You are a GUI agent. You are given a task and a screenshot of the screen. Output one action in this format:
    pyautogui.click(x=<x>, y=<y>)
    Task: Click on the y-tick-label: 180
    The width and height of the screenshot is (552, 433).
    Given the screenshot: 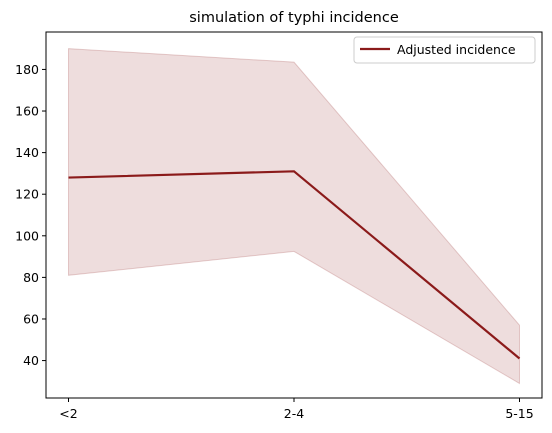 What is the action you would take?
    pyautogui.click(x=27, y=69)
    